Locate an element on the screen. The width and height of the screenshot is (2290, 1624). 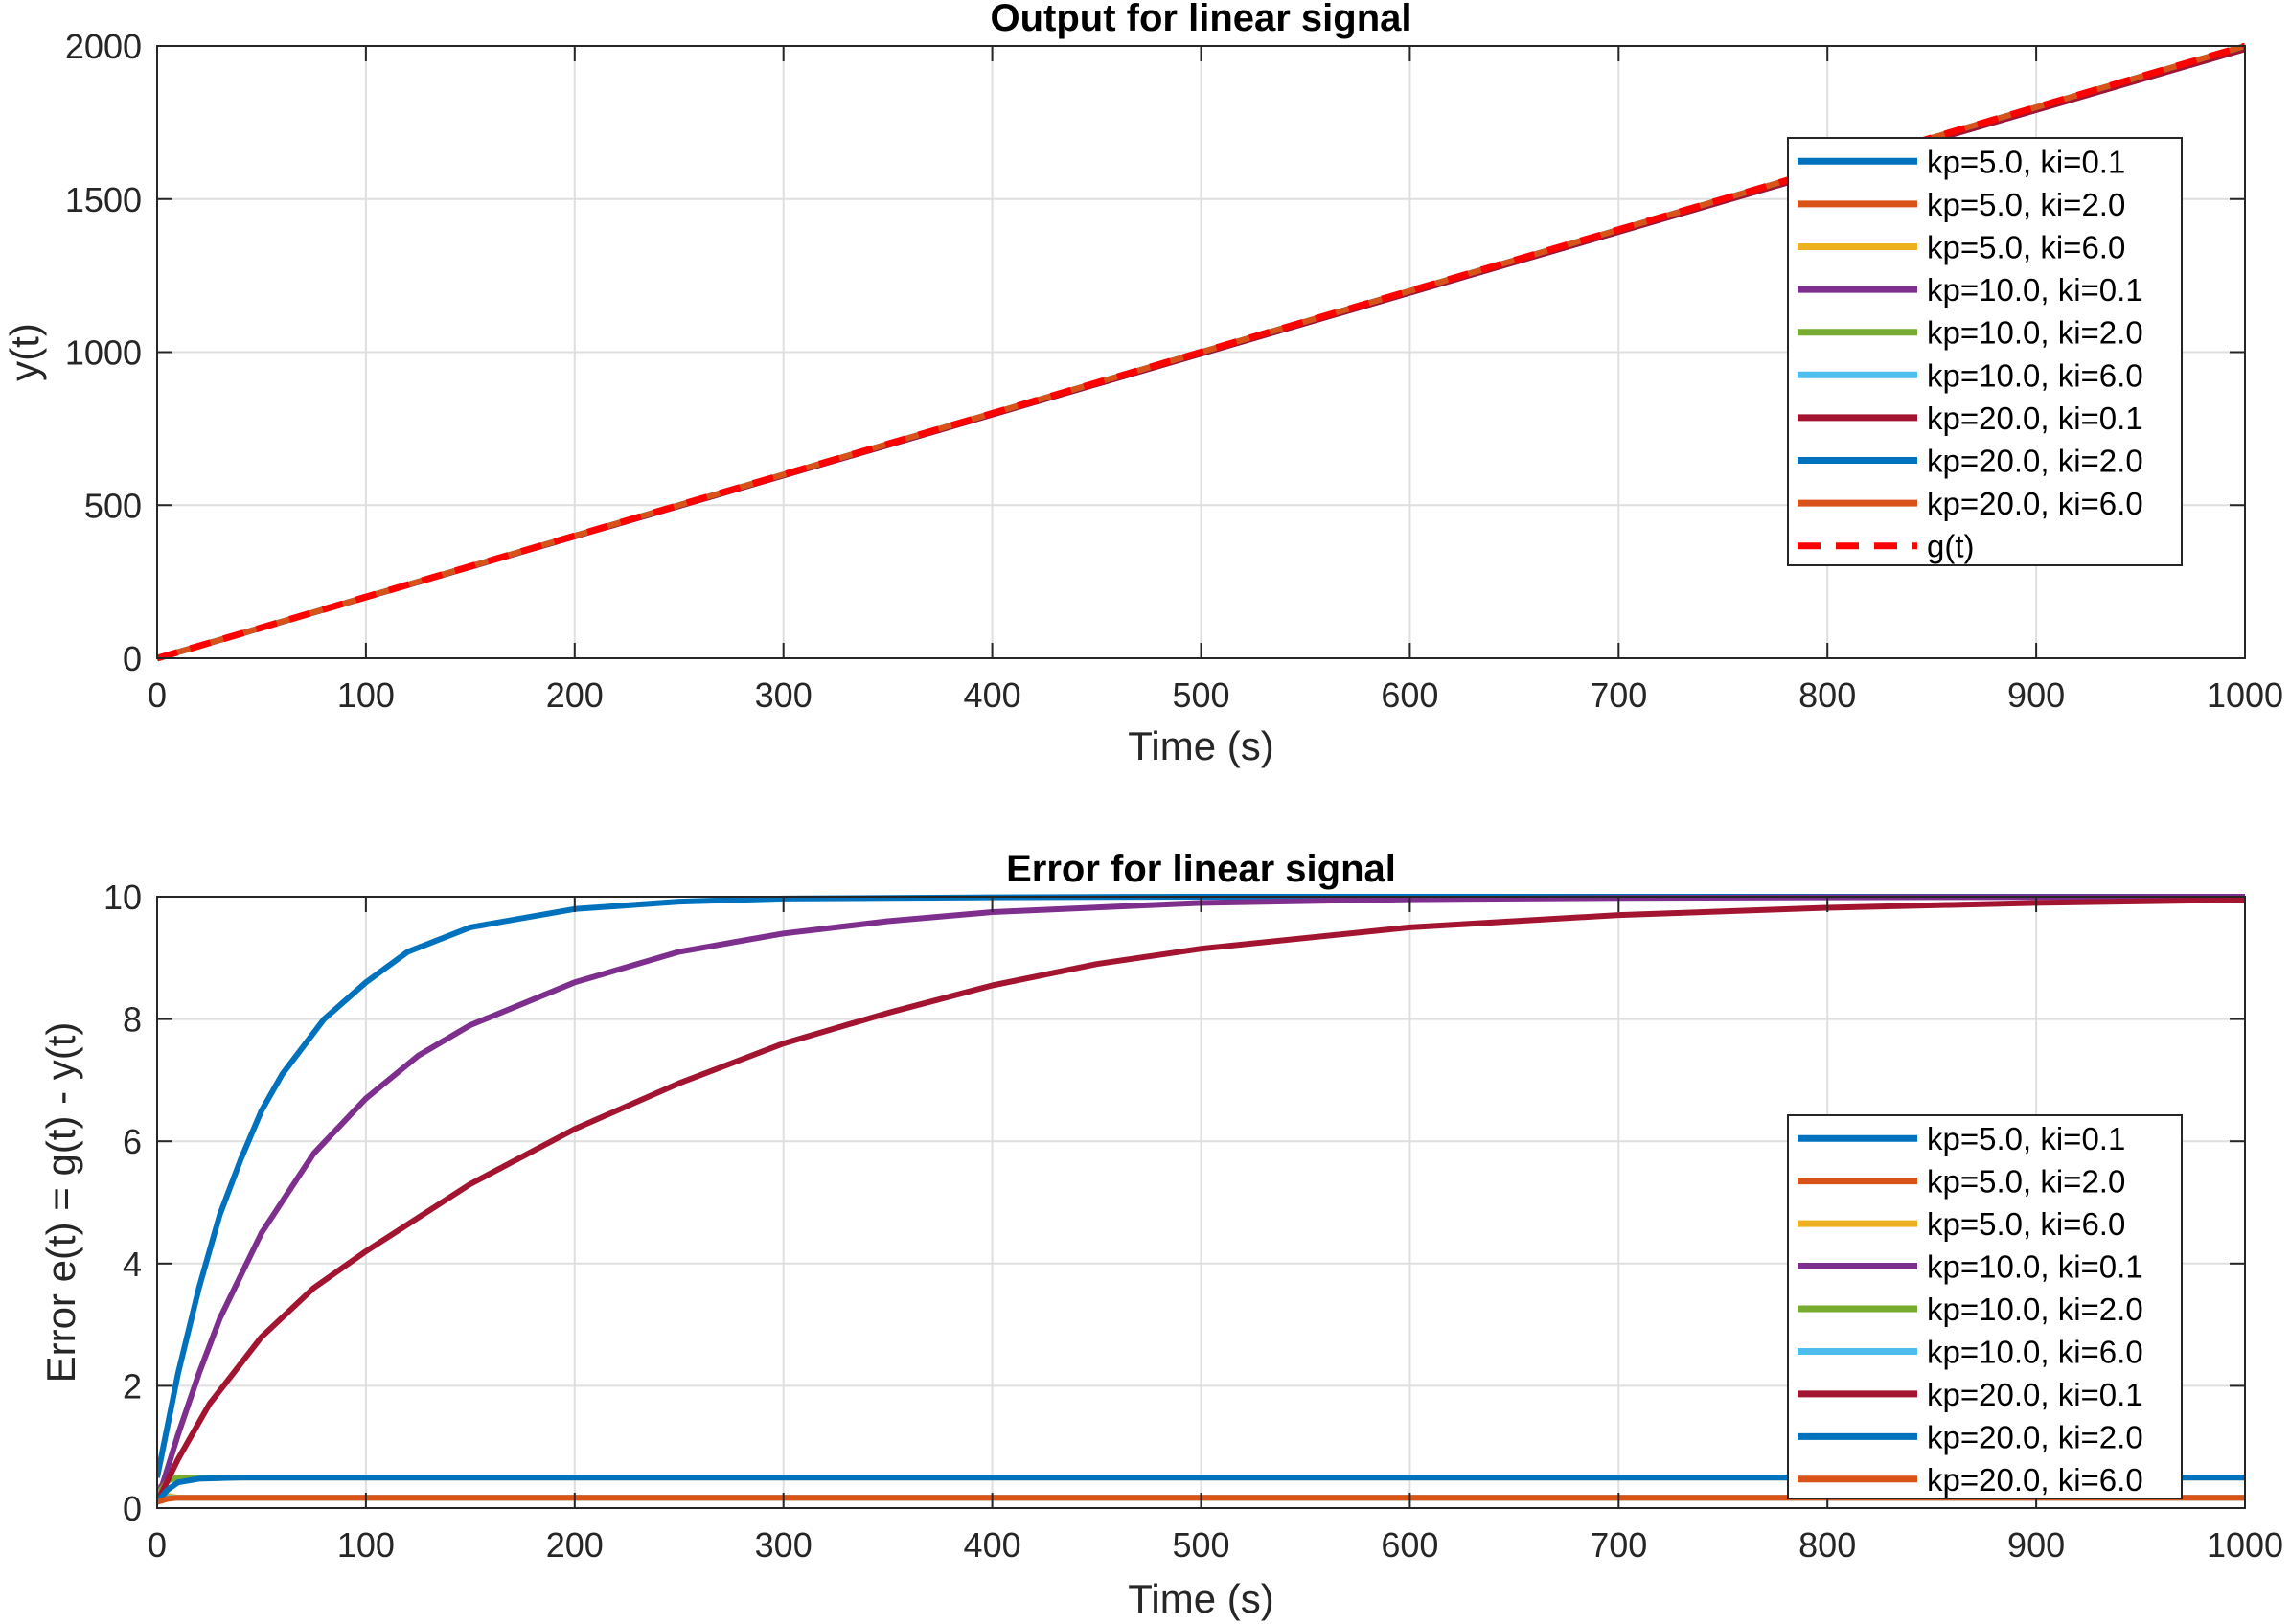
y-tick-label: 4 is located at coordinates (133, 1265).